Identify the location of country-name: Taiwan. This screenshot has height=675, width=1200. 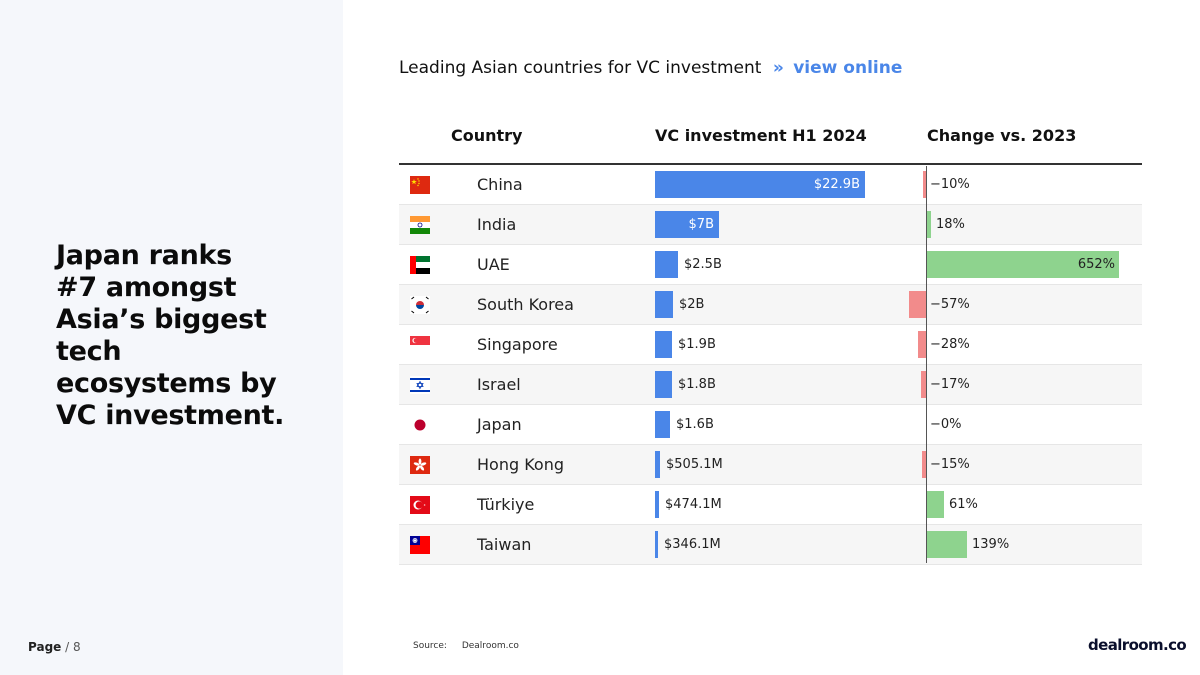
(504, 544).